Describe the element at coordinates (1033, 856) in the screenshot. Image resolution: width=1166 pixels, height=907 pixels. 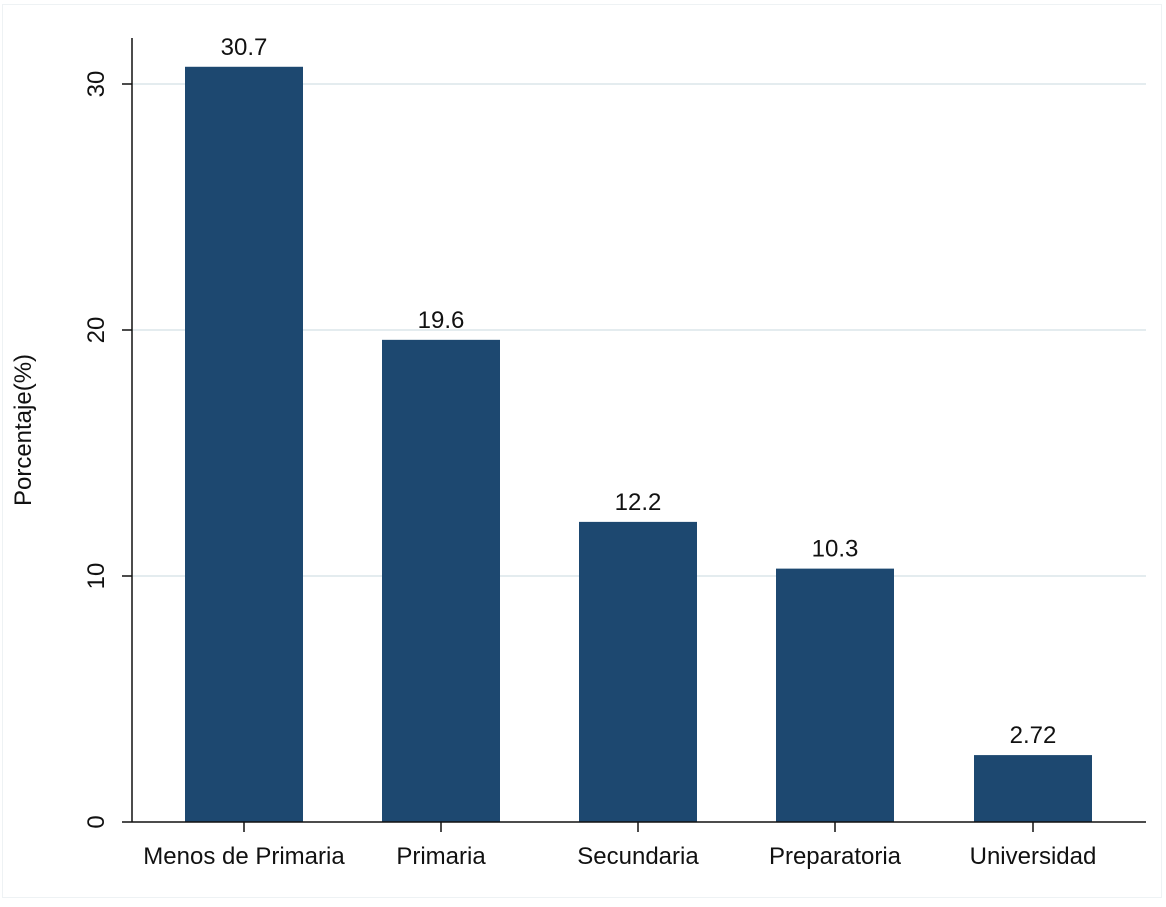
I see `x-tick-label: Universidad` at that location.